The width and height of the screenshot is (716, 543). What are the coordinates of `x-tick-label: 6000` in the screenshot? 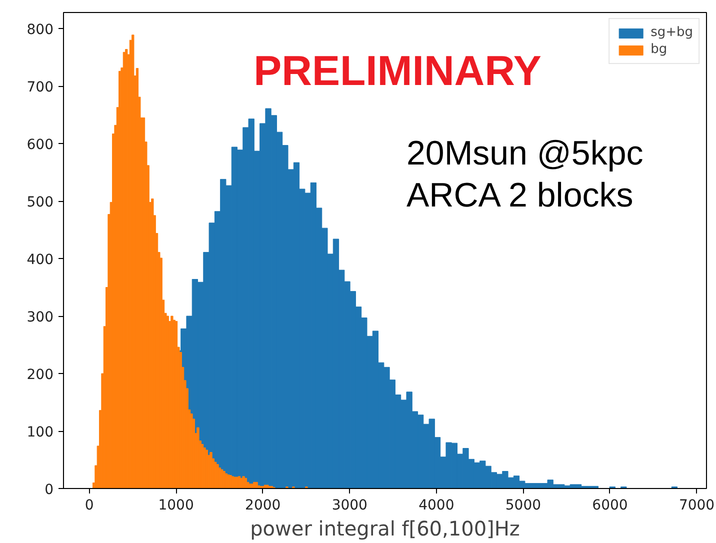 It's located at (610, 506).